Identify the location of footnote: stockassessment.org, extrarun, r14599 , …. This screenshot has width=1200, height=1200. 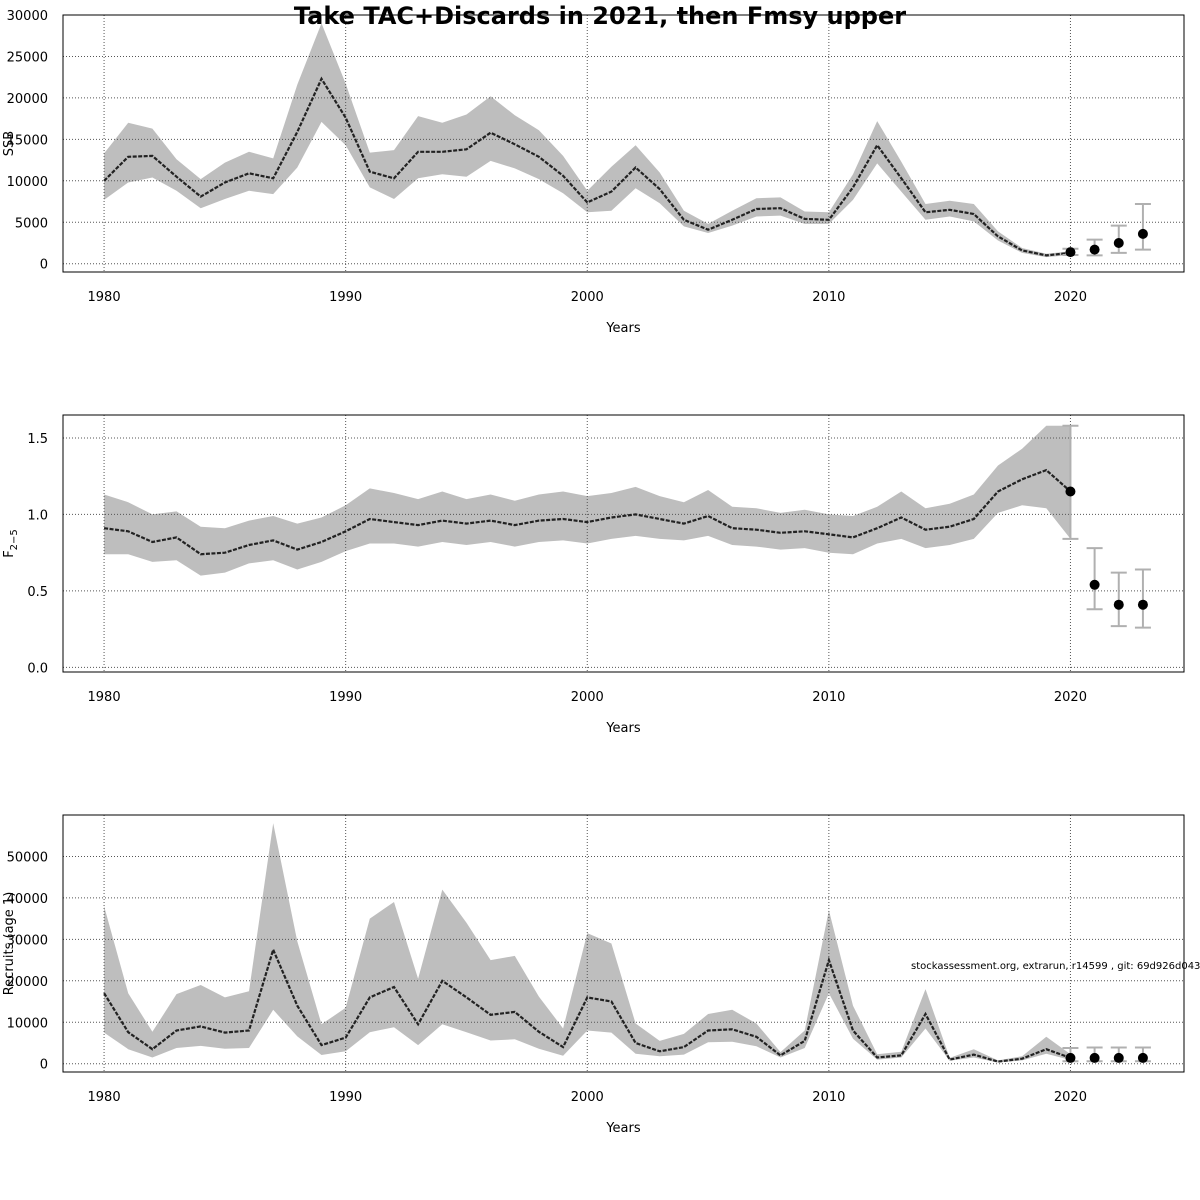
(1055, 966).